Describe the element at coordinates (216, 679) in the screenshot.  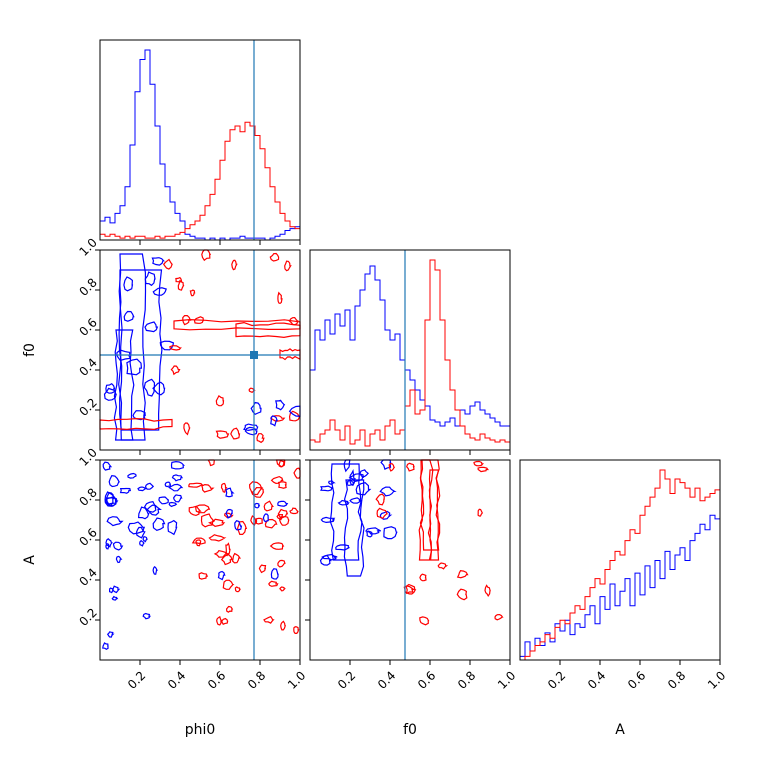
I see `x-tick-label: 0.6` at that location.